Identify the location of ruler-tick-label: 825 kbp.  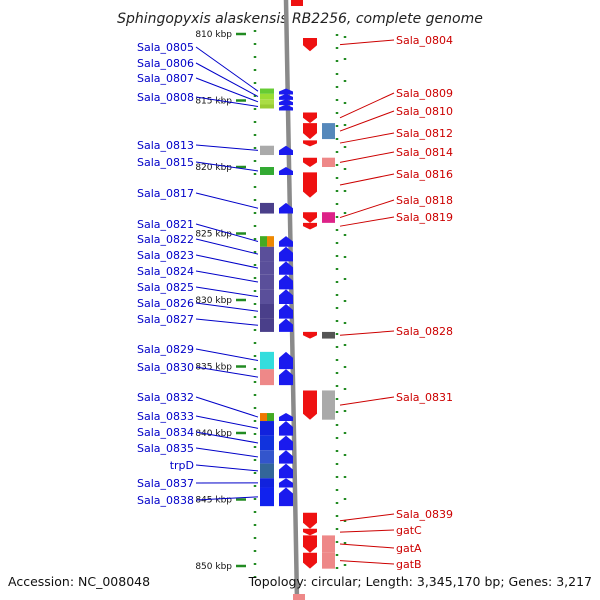
(213, 235).